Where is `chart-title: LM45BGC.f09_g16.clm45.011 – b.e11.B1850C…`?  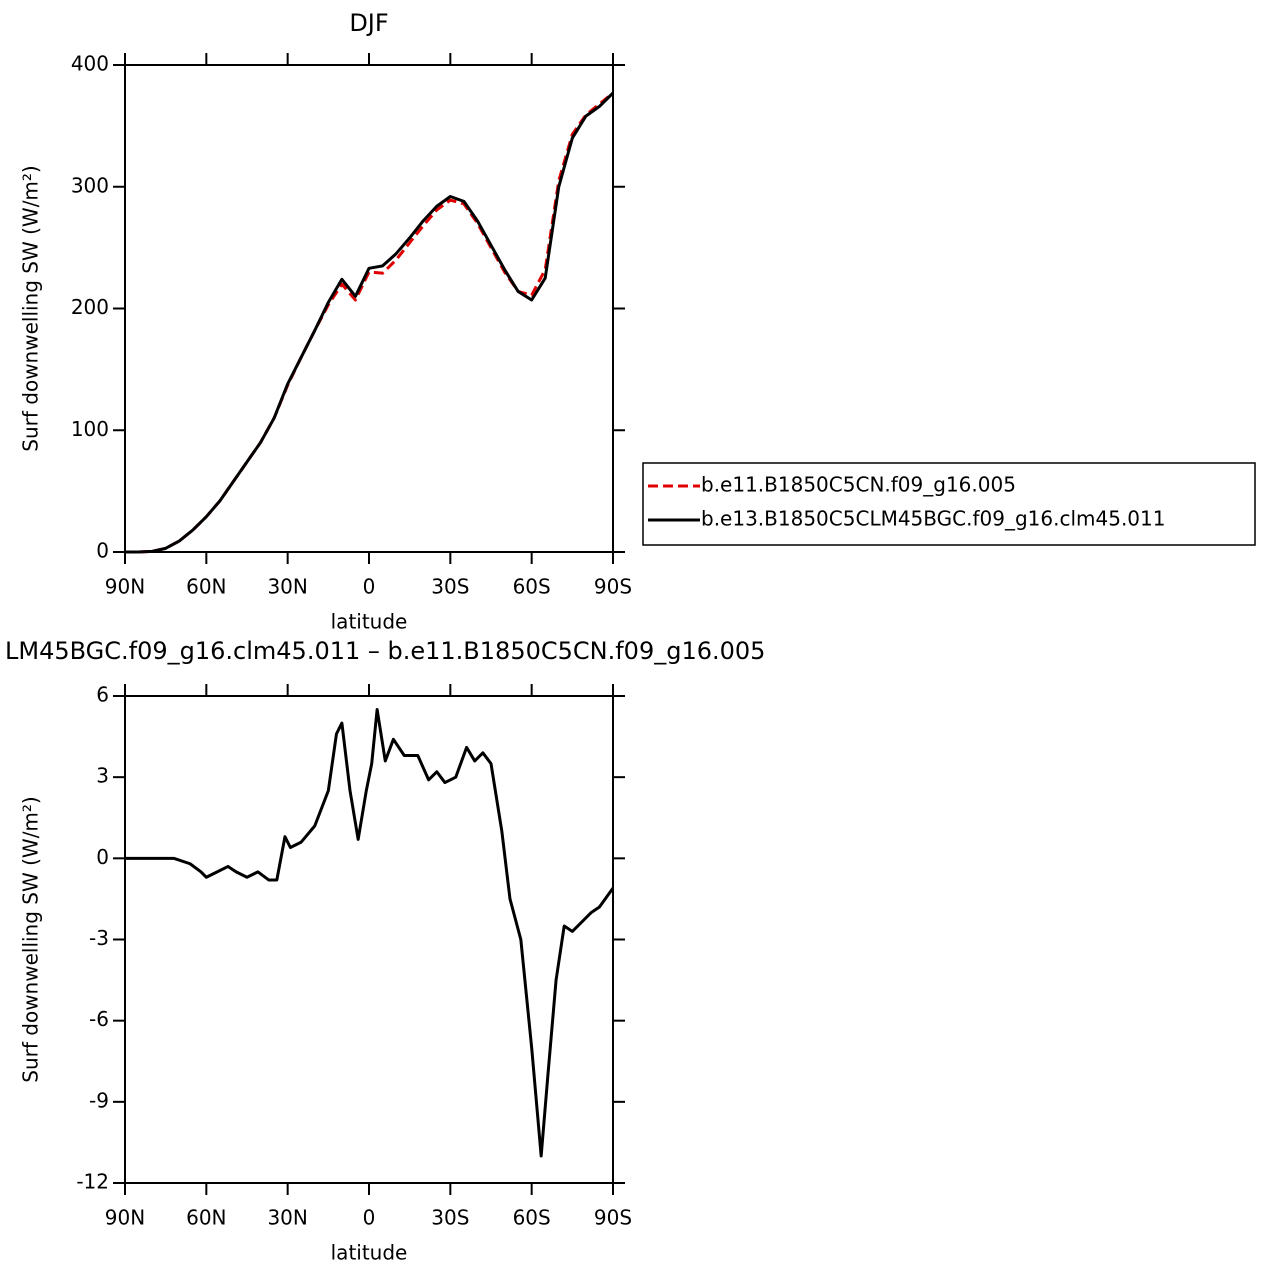 chart-title: LM45BGC.f09_g16.clm45.011 – b.e11.B1850C… is located at coordinates (385, 651).